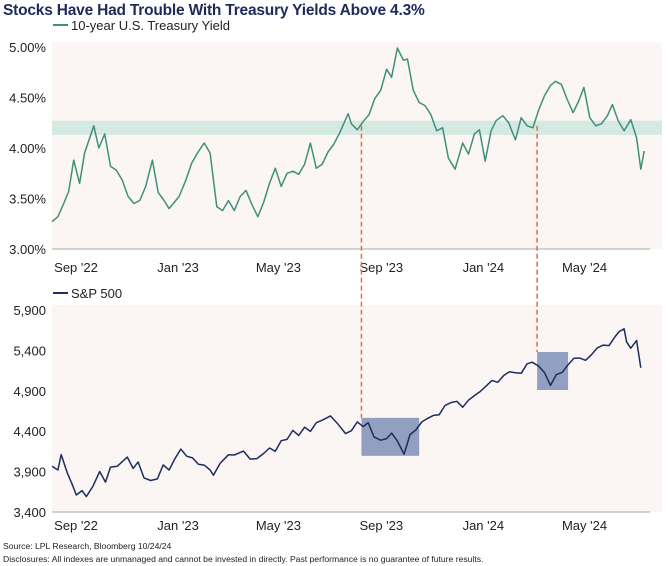 Image resolution: width=668 pixels, height=566 pixels. What do you see at coordinates (29, 350) in the screenshot?
I see `y-tick-label: 5,400` at bounding box center [29, 350].